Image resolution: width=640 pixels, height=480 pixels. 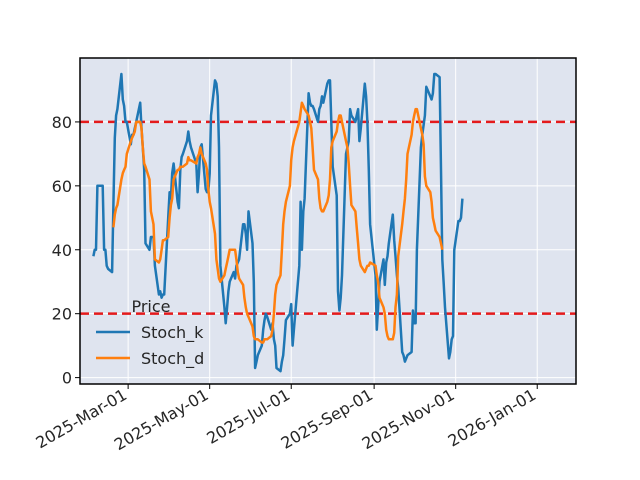 What do you see at coordinates (62, 314) in the screenshot?
I see `y-tick-label: 20` at bounding box center [62, 314].